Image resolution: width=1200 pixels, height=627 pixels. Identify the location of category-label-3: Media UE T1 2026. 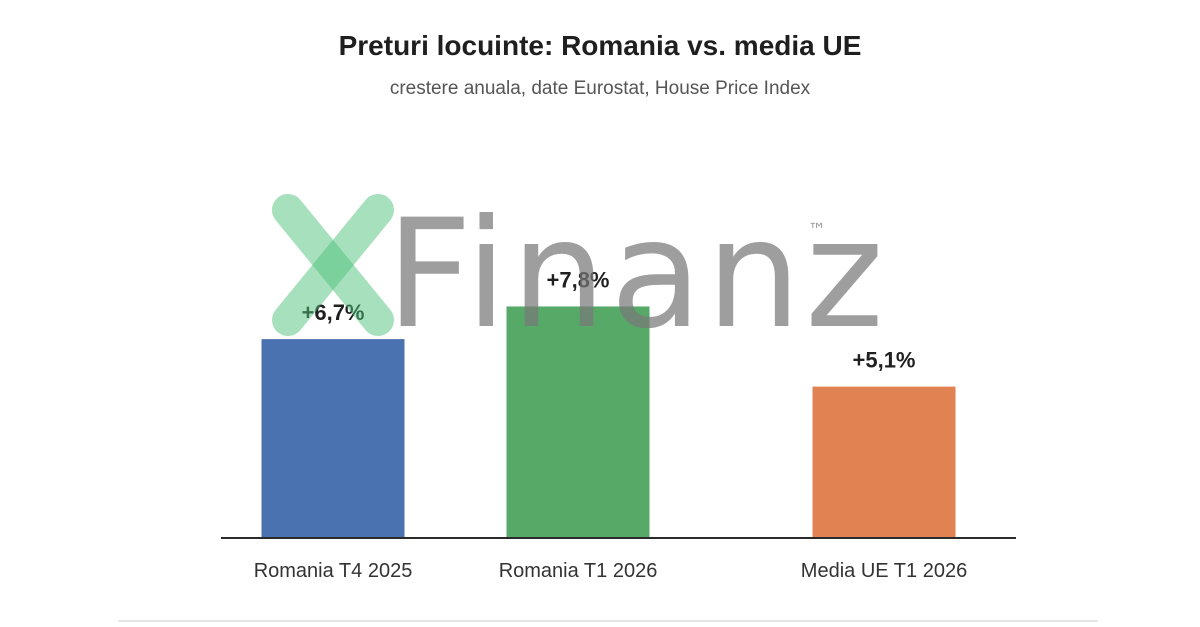
(884, 571).